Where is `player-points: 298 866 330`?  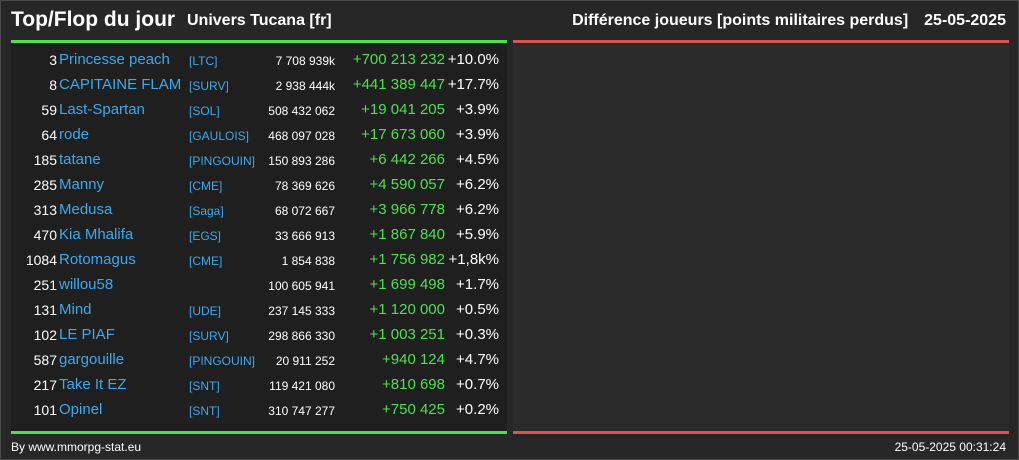
player-points: 298 866 330 is located at coordinates (301, 336).